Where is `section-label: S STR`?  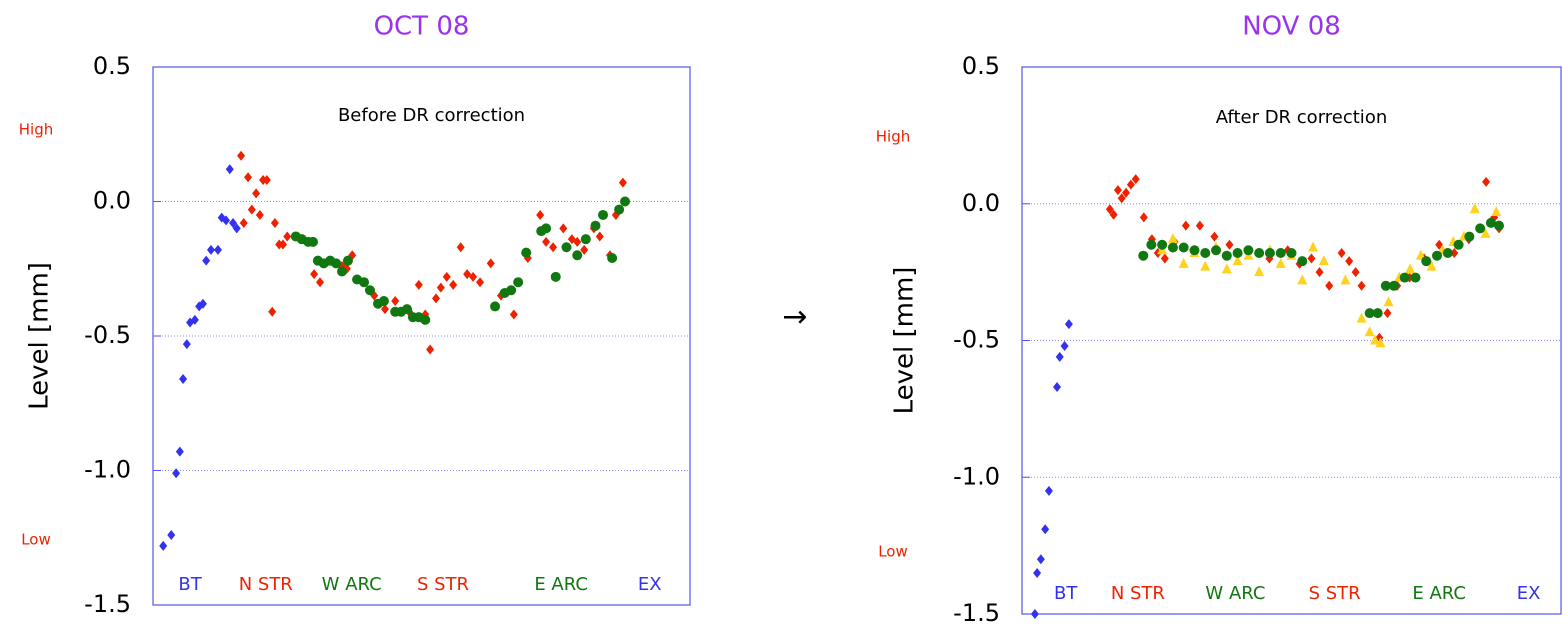
section-label: S STR is located at coordinates (1335, 593).